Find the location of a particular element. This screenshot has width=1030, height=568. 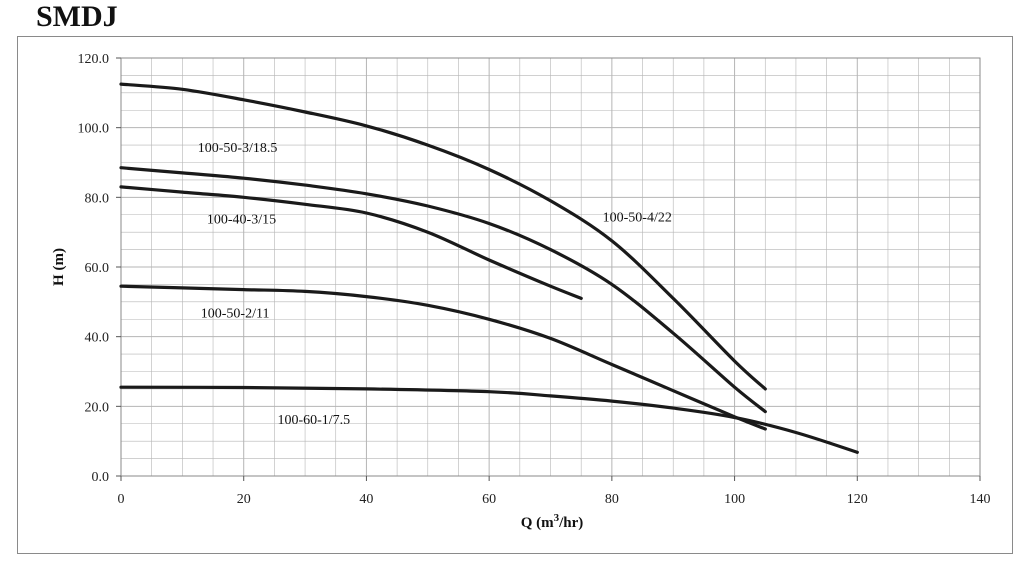

x-axis-title-tail: /hr) is located at coordinates (570, 523).